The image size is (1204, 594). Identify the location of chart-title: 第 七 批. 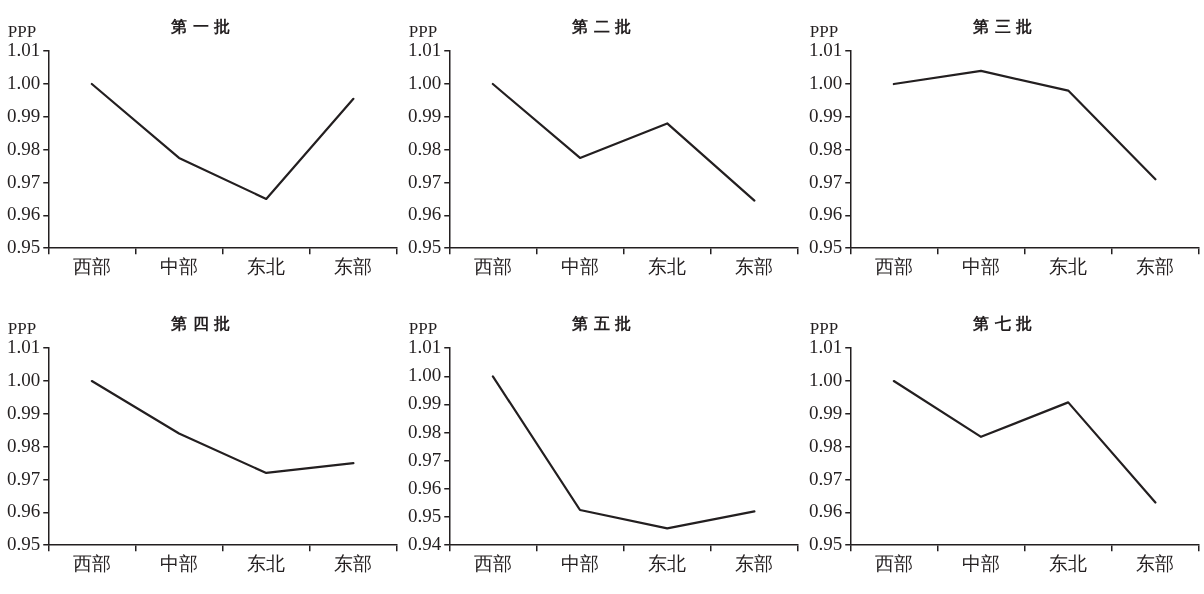
(1002, 323).